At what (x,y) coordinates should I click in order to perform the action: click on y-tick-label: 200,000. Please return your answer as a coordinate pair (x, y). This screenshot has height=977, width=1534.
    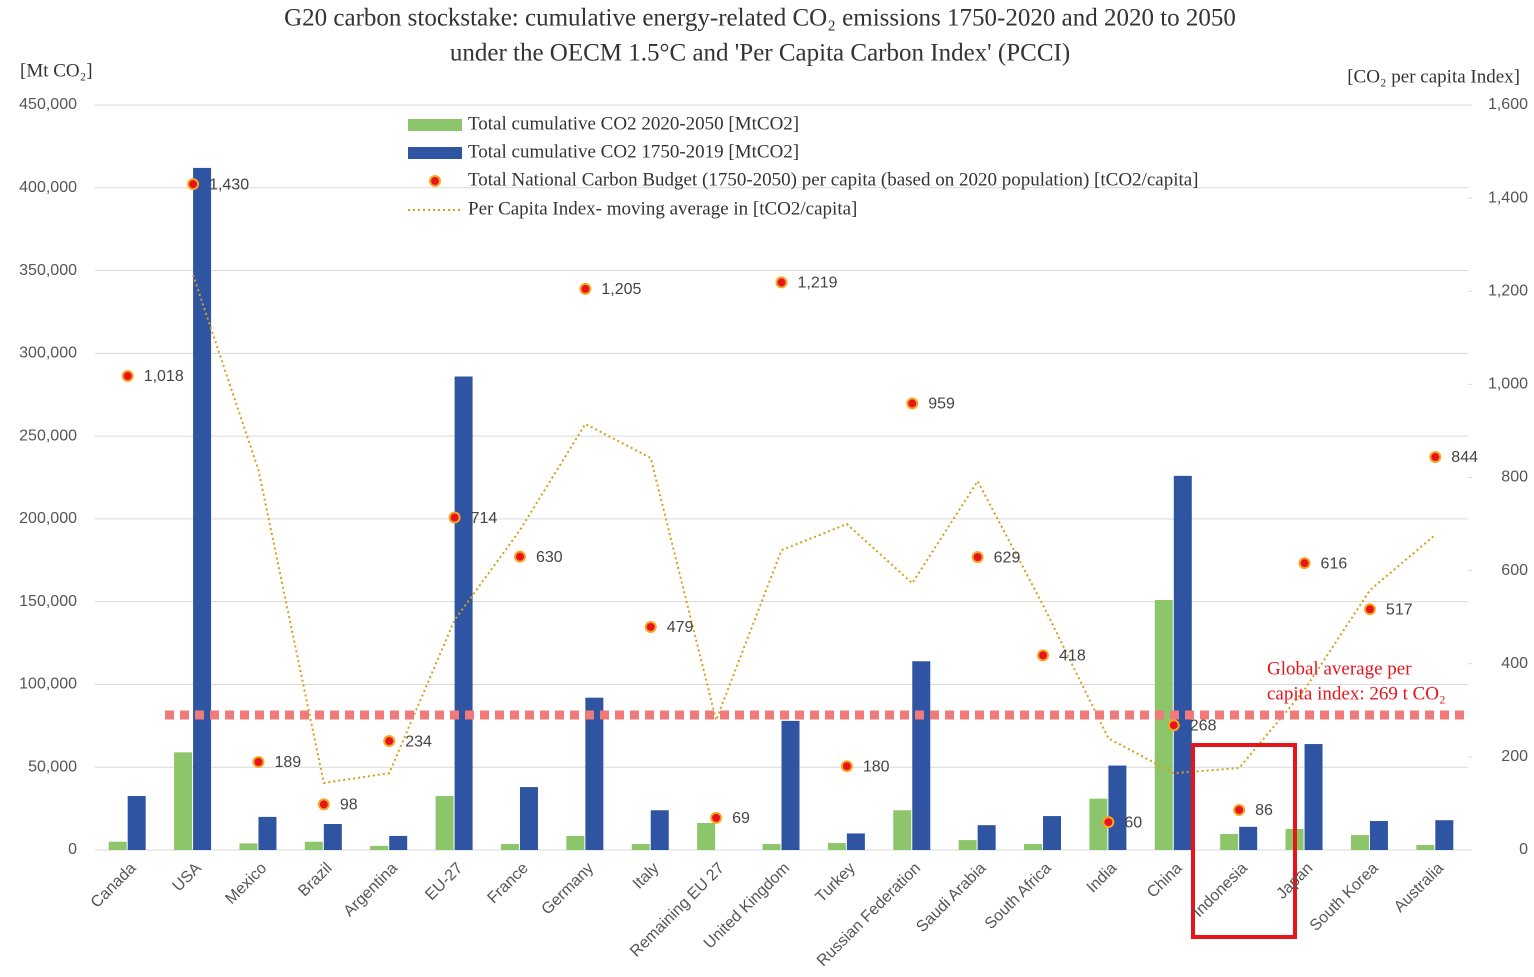
    Looking at the image, I should click on (48, 518).